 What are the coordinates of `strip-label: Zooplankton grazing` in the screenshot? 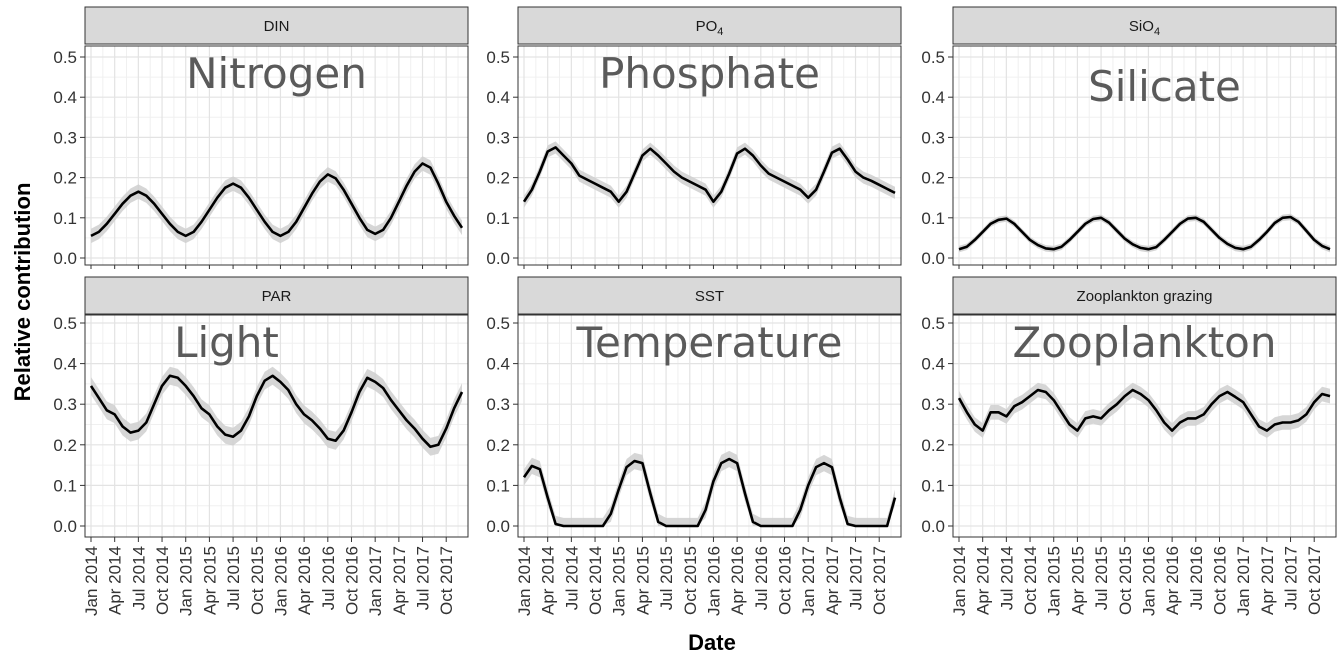 It's located at (1145, 296).